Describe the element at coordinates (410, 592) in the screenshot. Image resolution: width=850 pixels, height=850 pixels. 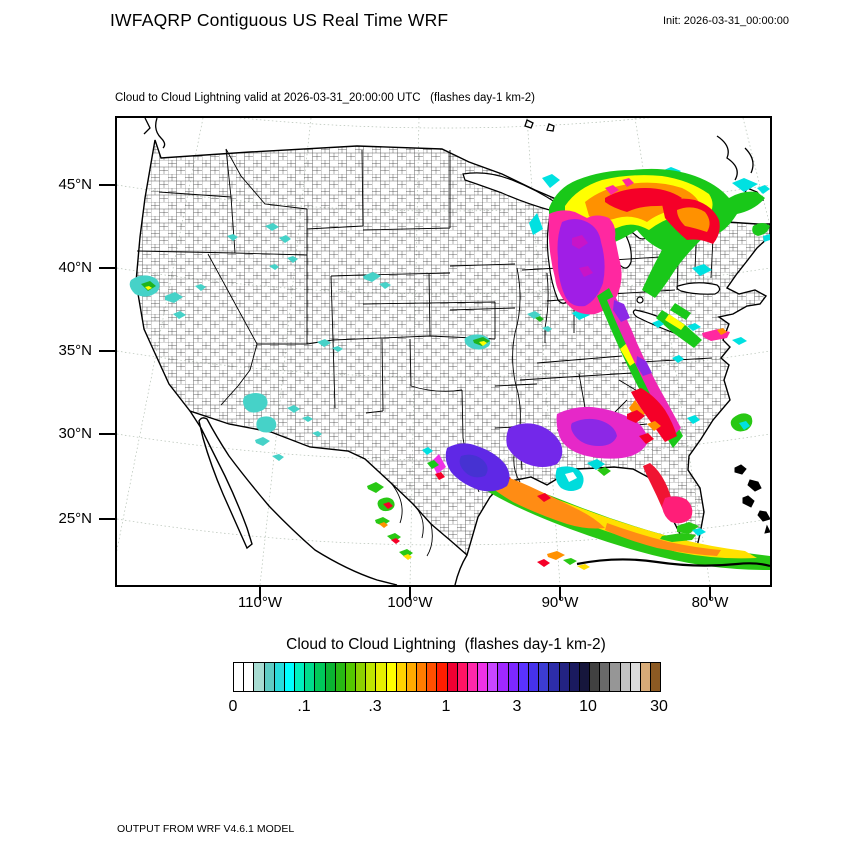
I see `lon-tick-100w` at that location.